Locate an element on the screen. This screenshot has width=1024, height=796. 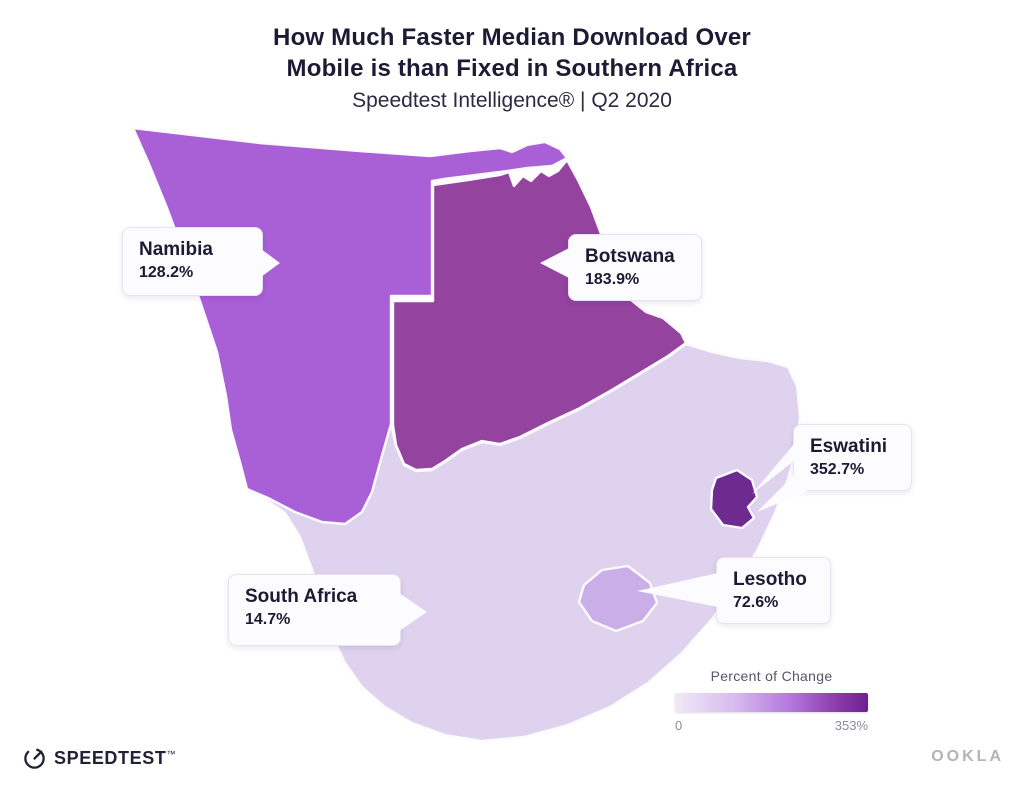
page-subtitle: Speedtest Intelligence® | Q2 2020 is located at coordinates (512, 100).